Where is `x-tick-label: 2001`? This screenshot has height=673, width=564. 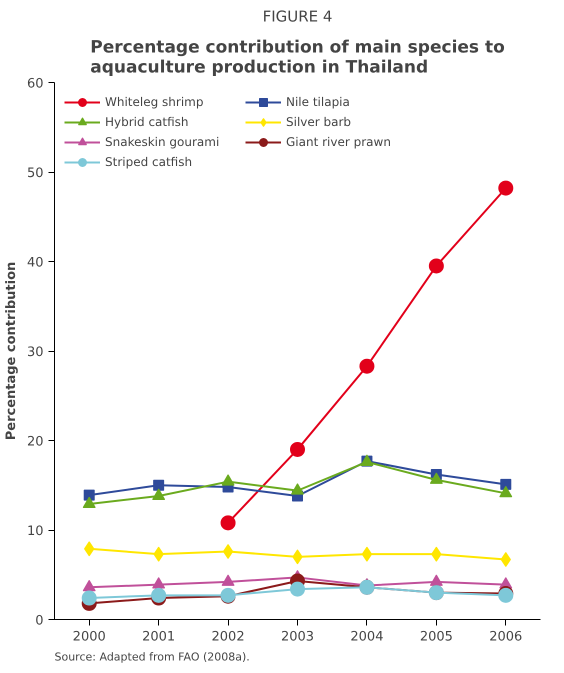
x-tick-label: 2001 is located at coordinates (159, 637).